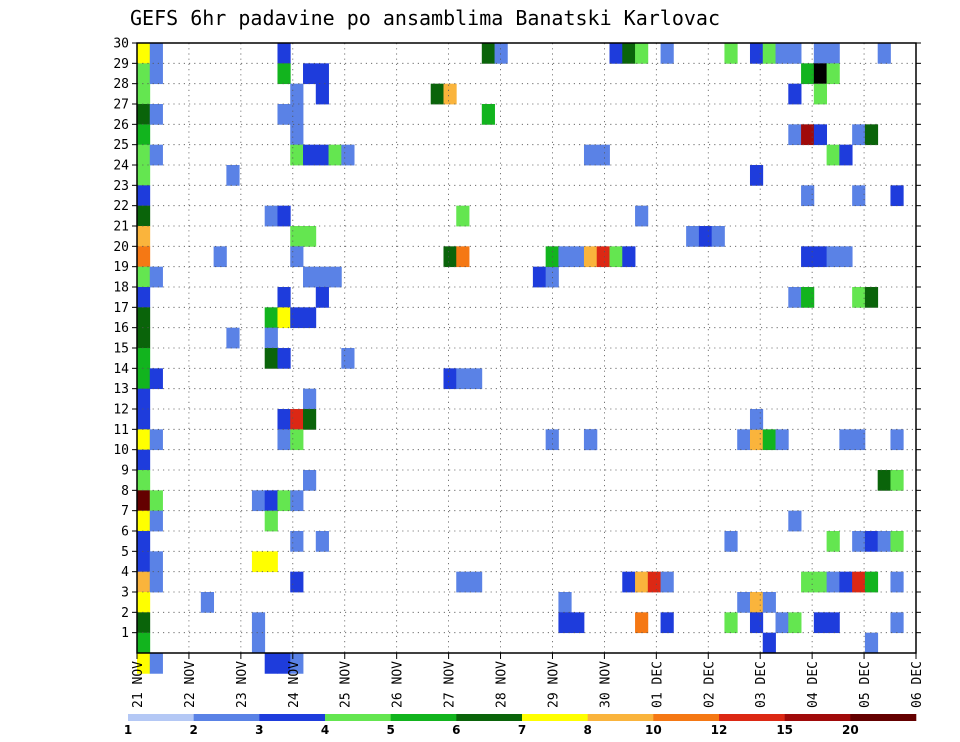 Image resolution: width=960 pixels, height=742 pixels. I want to click on x-tick-label: 25 NOV, so click(346, 684).